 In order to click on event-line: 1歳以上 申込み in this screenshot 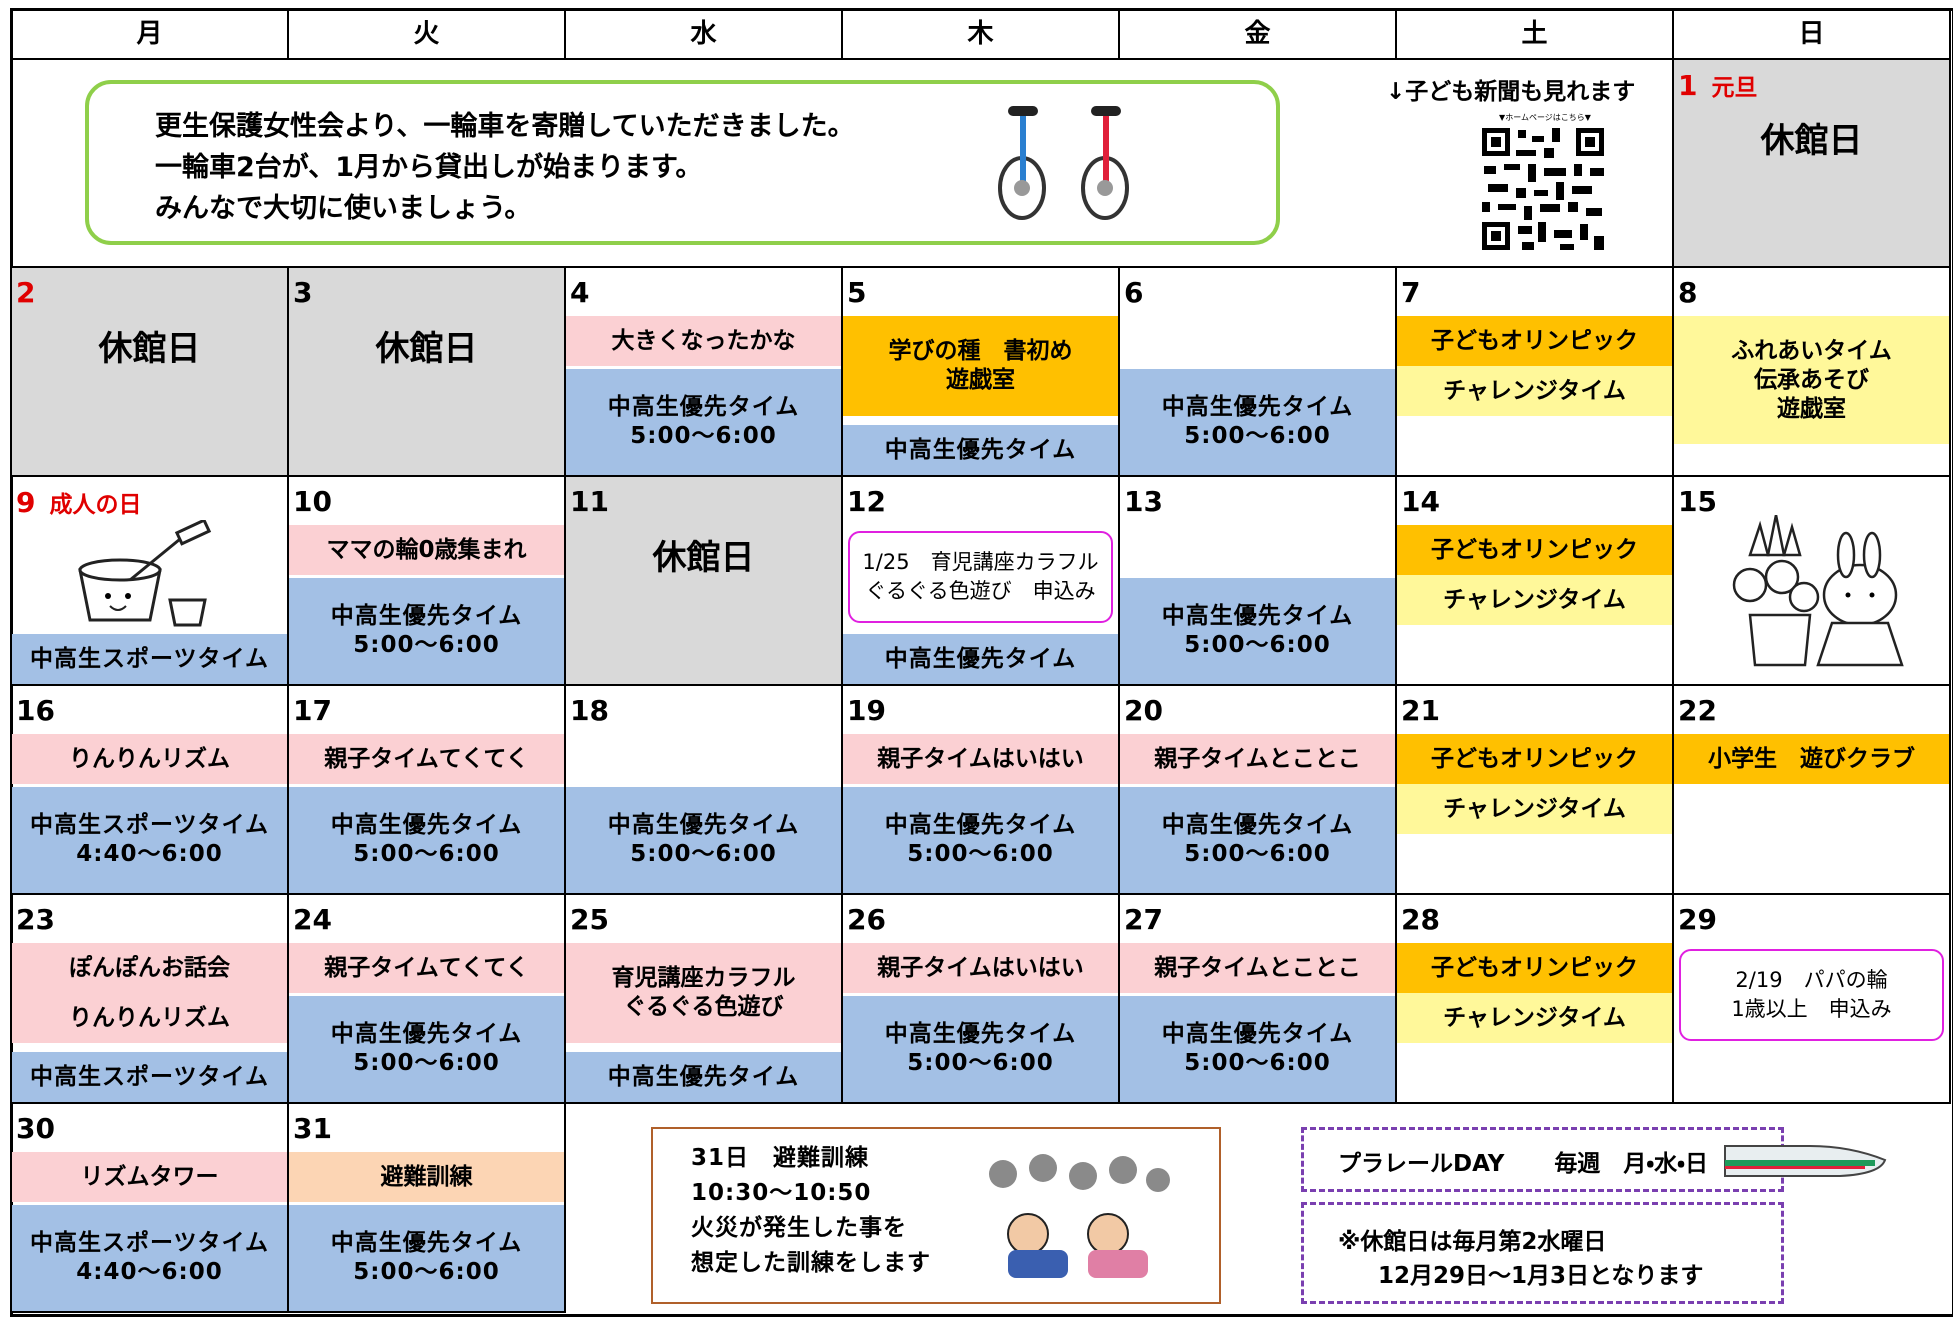, I will do `click(1811, 1009)`.